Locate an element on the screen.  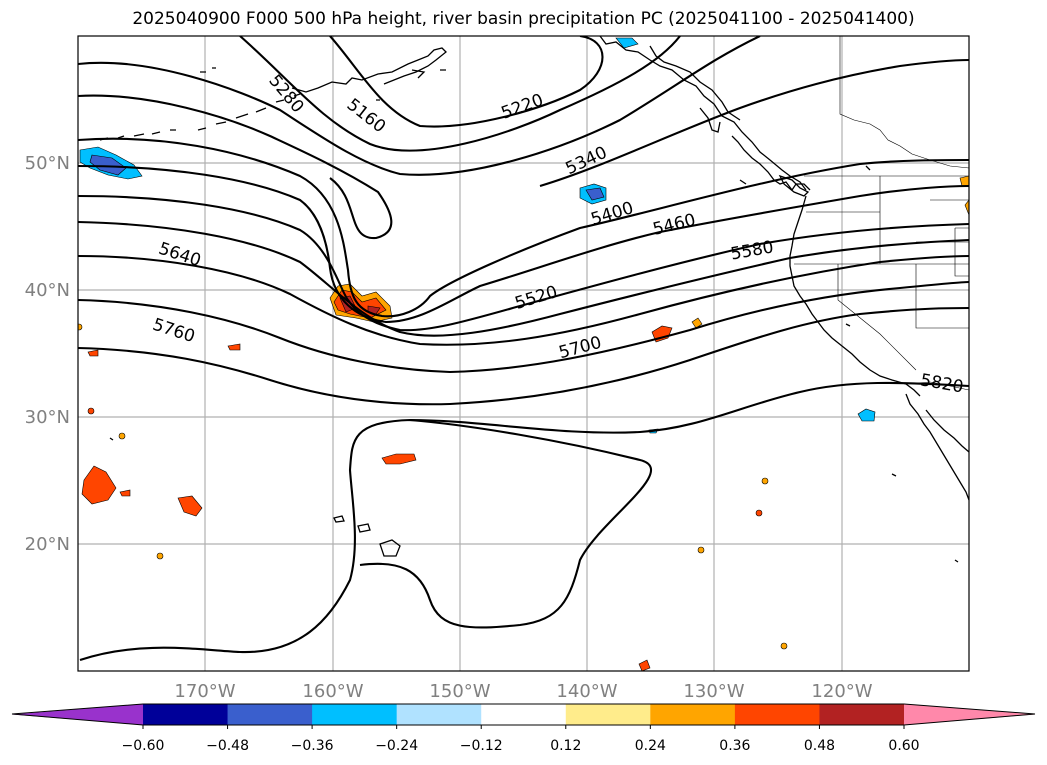
contour-5340-east is located at coordinates (754, 123).